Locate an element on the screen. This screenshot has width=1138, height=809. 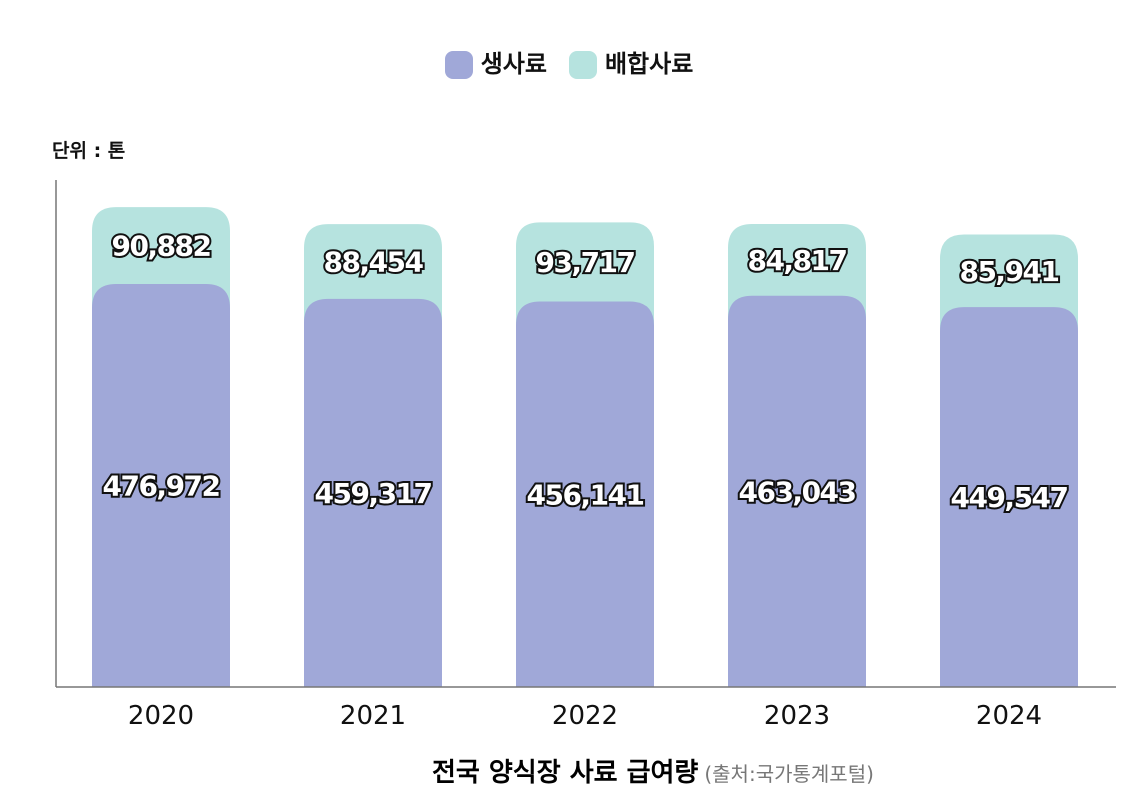
data-label-mixed-feed-2021: 88,454 is located at coordinates (373, 262).